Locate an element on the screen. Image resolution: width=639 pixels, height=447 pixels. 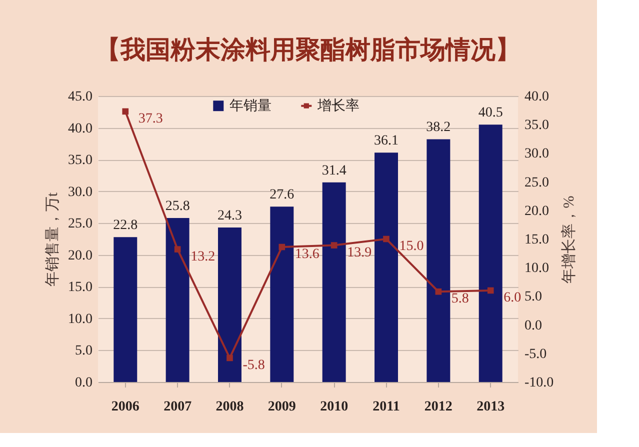
data-label: 24.3 is located at coordinates (229, 216).